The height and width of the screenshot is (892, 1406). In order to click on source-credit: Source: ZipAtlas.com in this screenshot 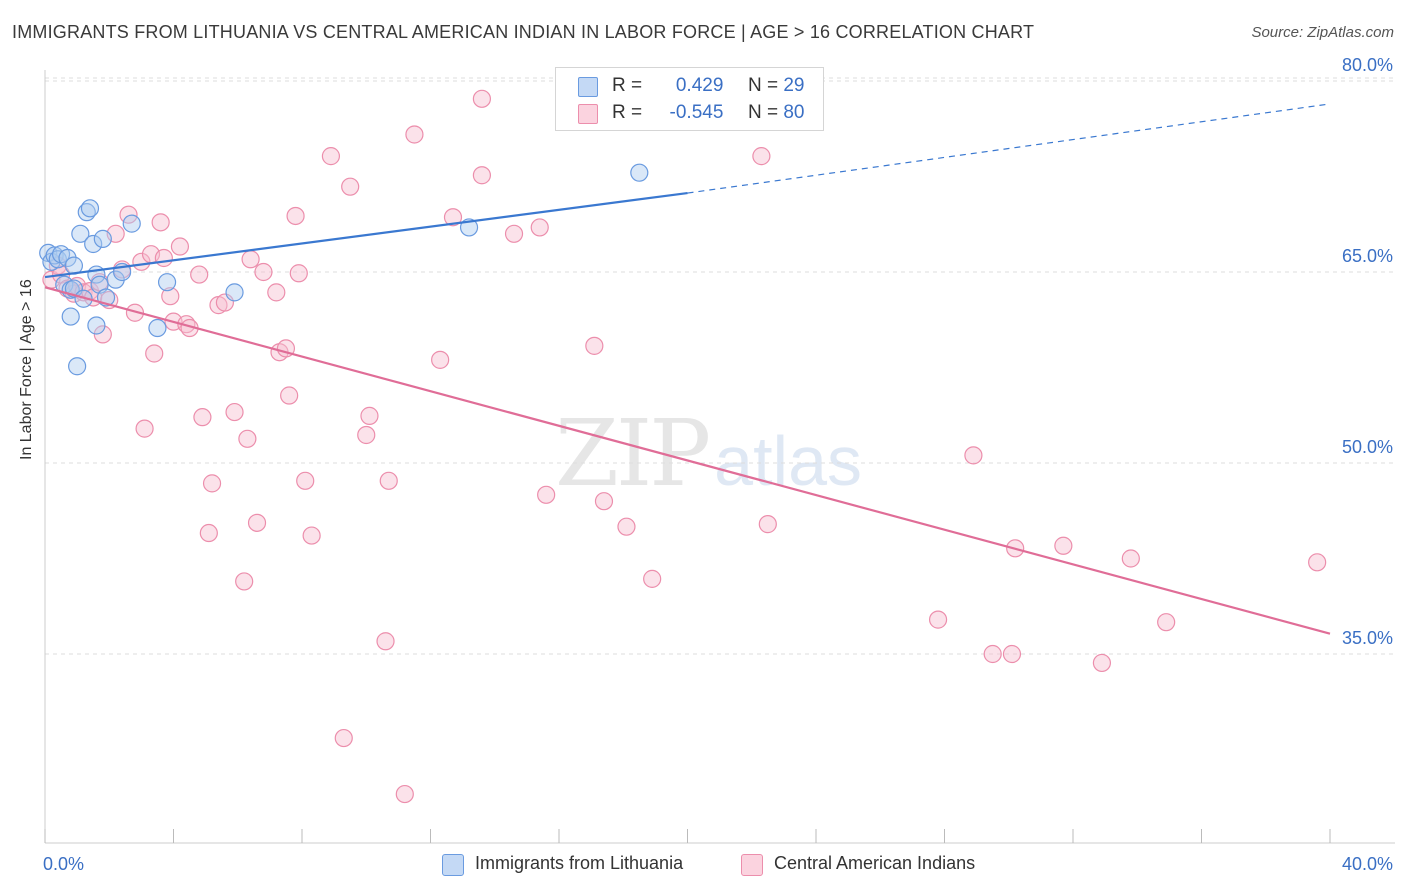, I will do `click(1322, 32)`.